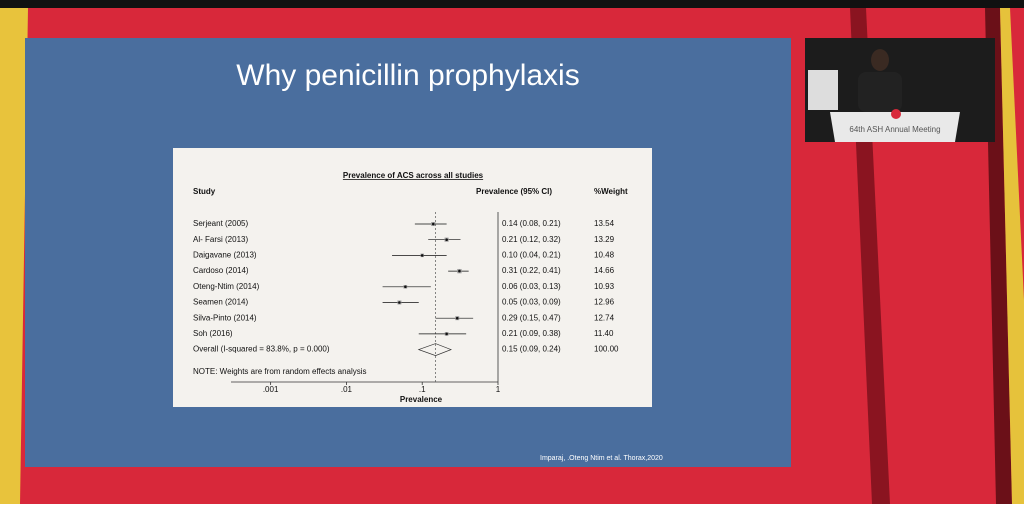 Image resolution: width=1024 pixels, height=509 pixels. I want to click on podium, so click(895, 127).